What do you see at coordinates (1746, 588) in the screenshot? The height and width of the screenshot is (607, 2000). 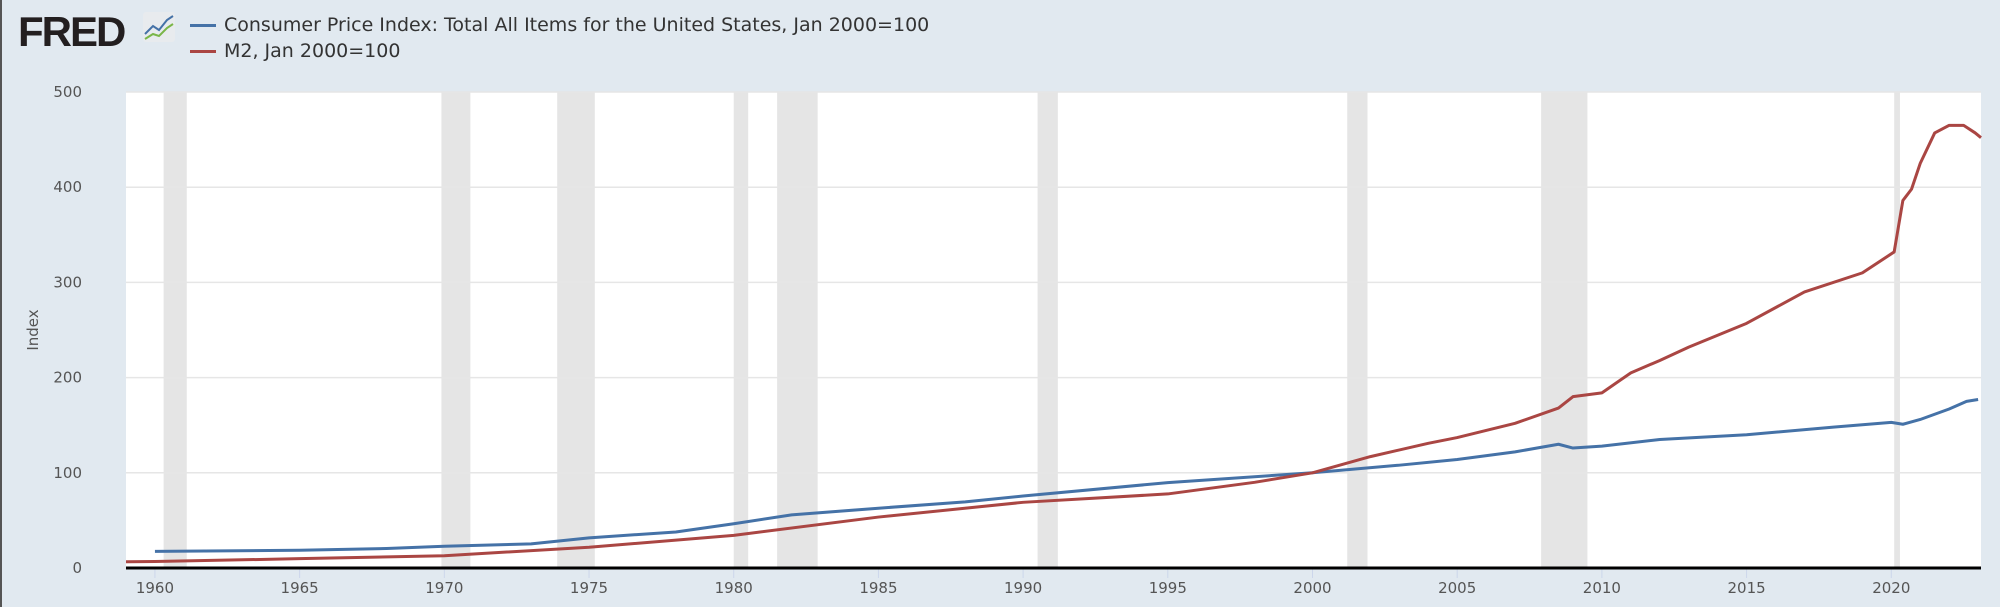 I see `x-tick-label: 2015` at bounding box center [1746, 588].